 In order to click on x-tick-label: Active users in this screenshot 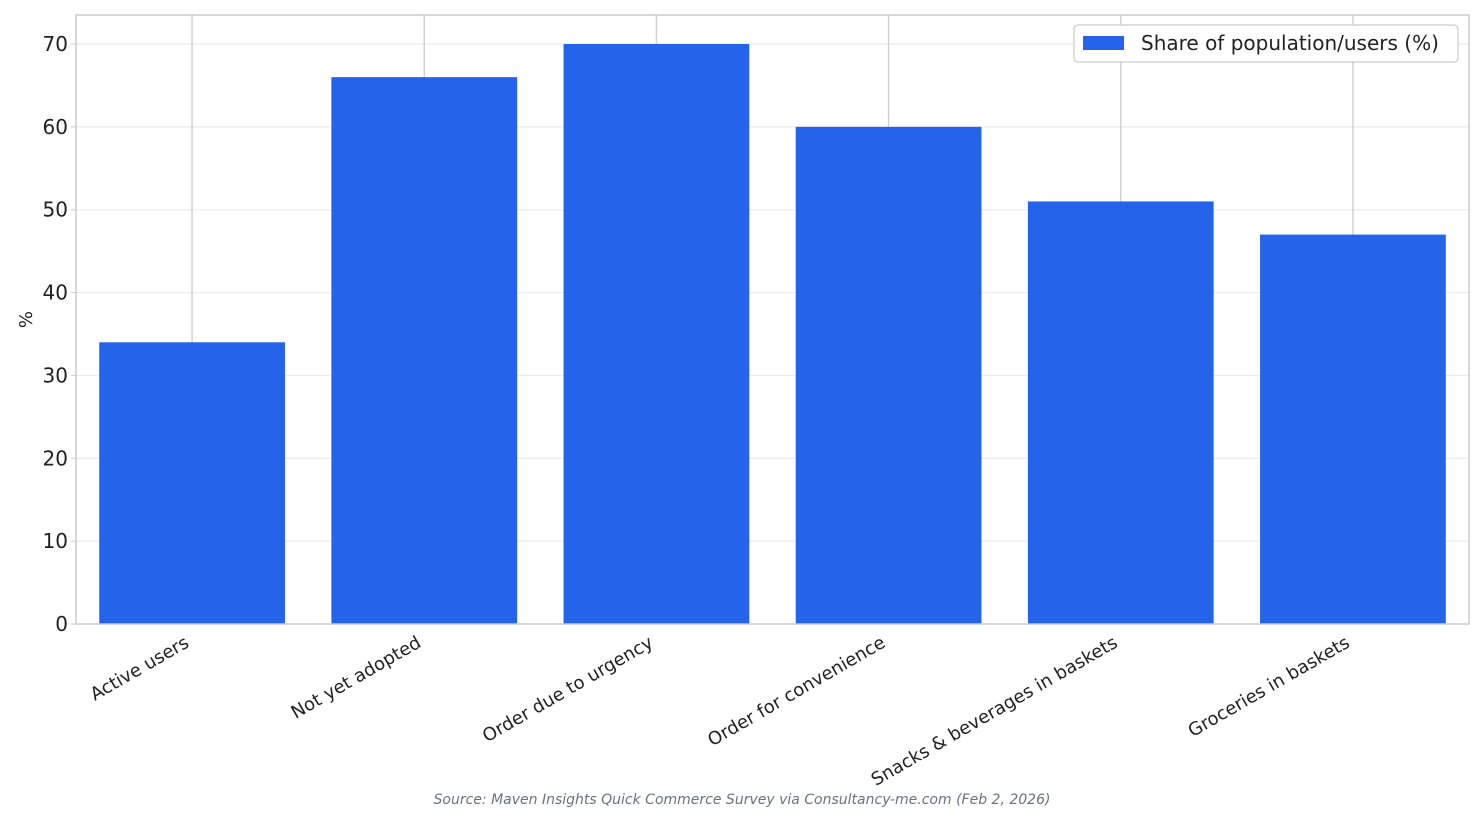, I will do `click(140, 668)`.